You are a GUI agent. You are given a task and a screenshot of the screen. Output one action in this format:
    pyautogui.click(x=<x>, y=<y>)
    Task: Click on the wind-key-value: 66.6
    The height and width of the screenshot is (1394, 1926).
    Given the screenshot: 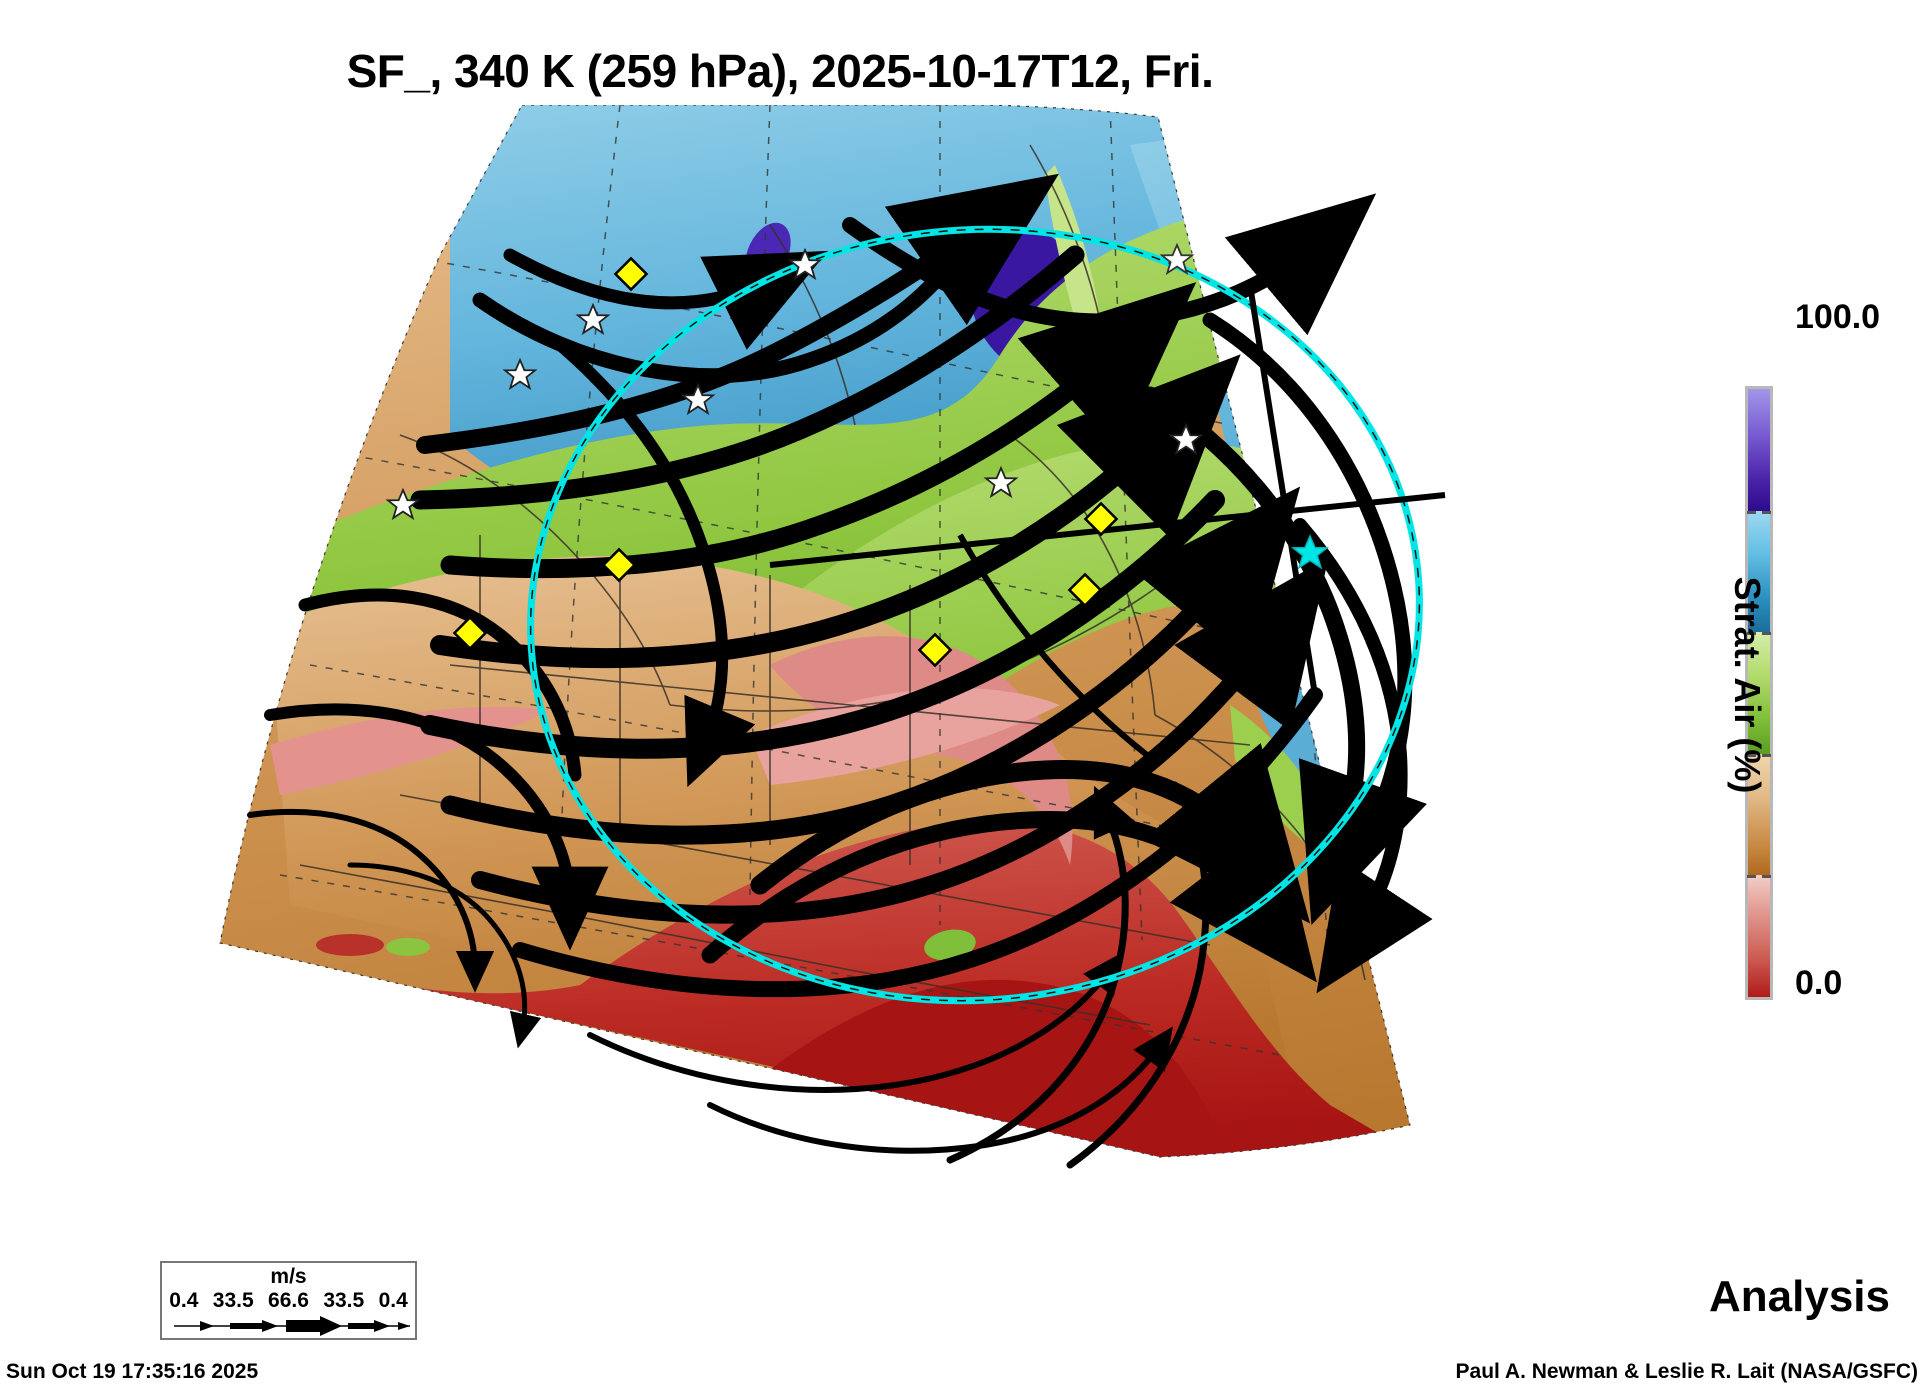 What is the action you would take?
    pyautogui.click(x=288, y=1300)
    